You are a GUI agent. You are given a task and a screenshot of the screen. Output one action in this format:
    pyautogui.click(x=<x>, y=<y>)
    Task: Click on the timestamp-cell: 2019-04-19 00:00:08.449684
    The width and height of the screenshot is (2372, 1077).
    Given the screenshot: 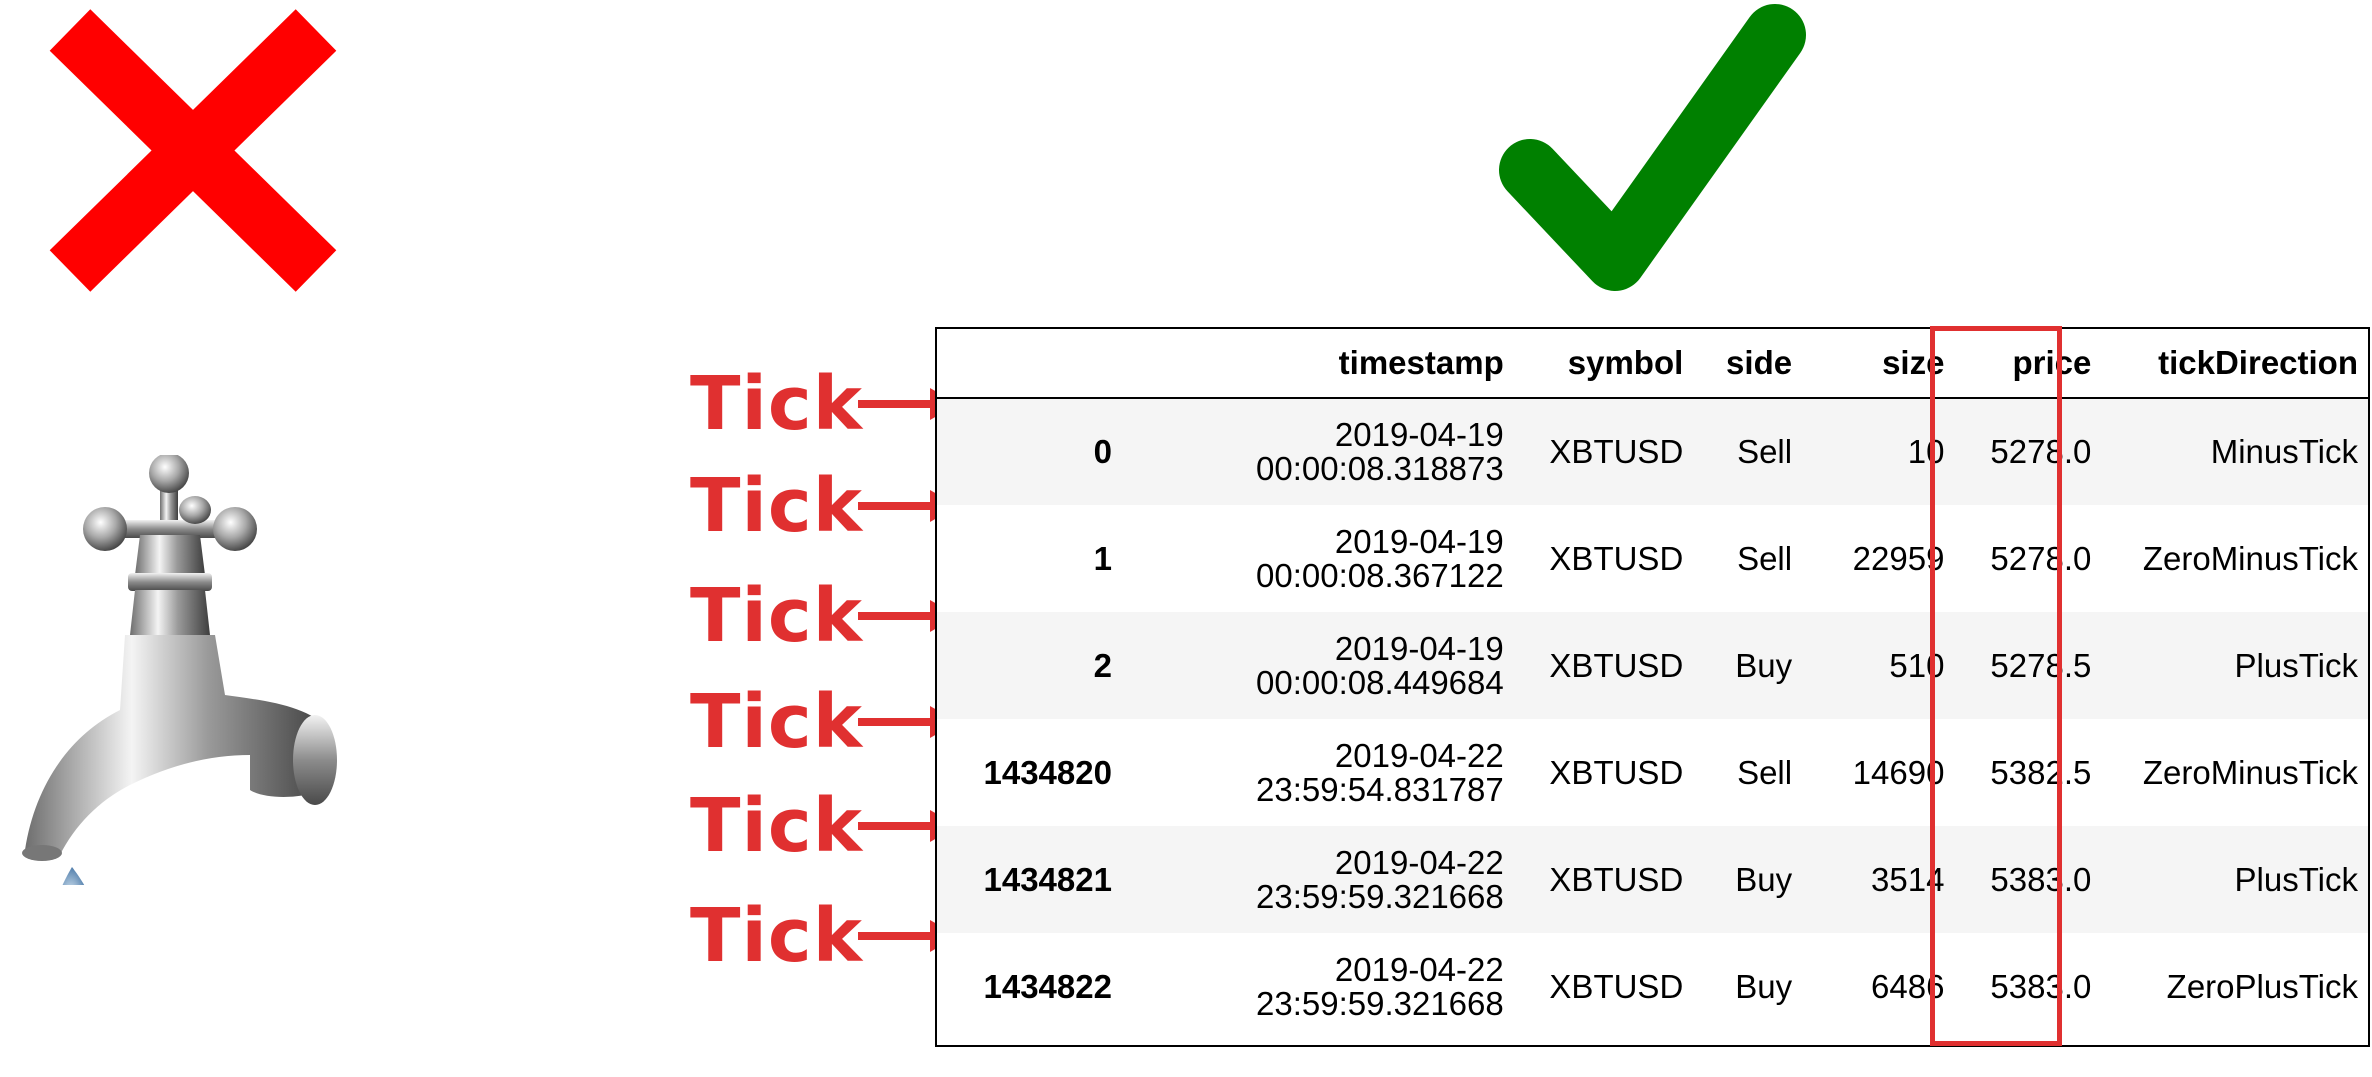 What is the action you would take?
    pyautogui.click(x=1318, y=665)
    